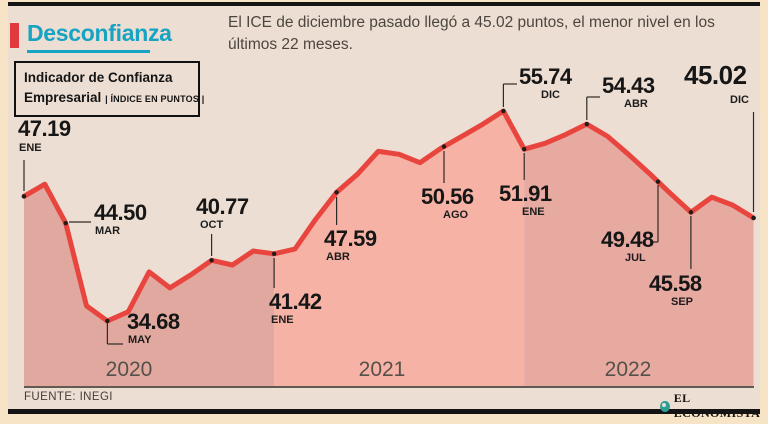 This screenshot has height=424, width=768. Describe the element at coordinates (282, 320) in the screenshot. I see `annotation-month-ene-2021: ENE` at that location.